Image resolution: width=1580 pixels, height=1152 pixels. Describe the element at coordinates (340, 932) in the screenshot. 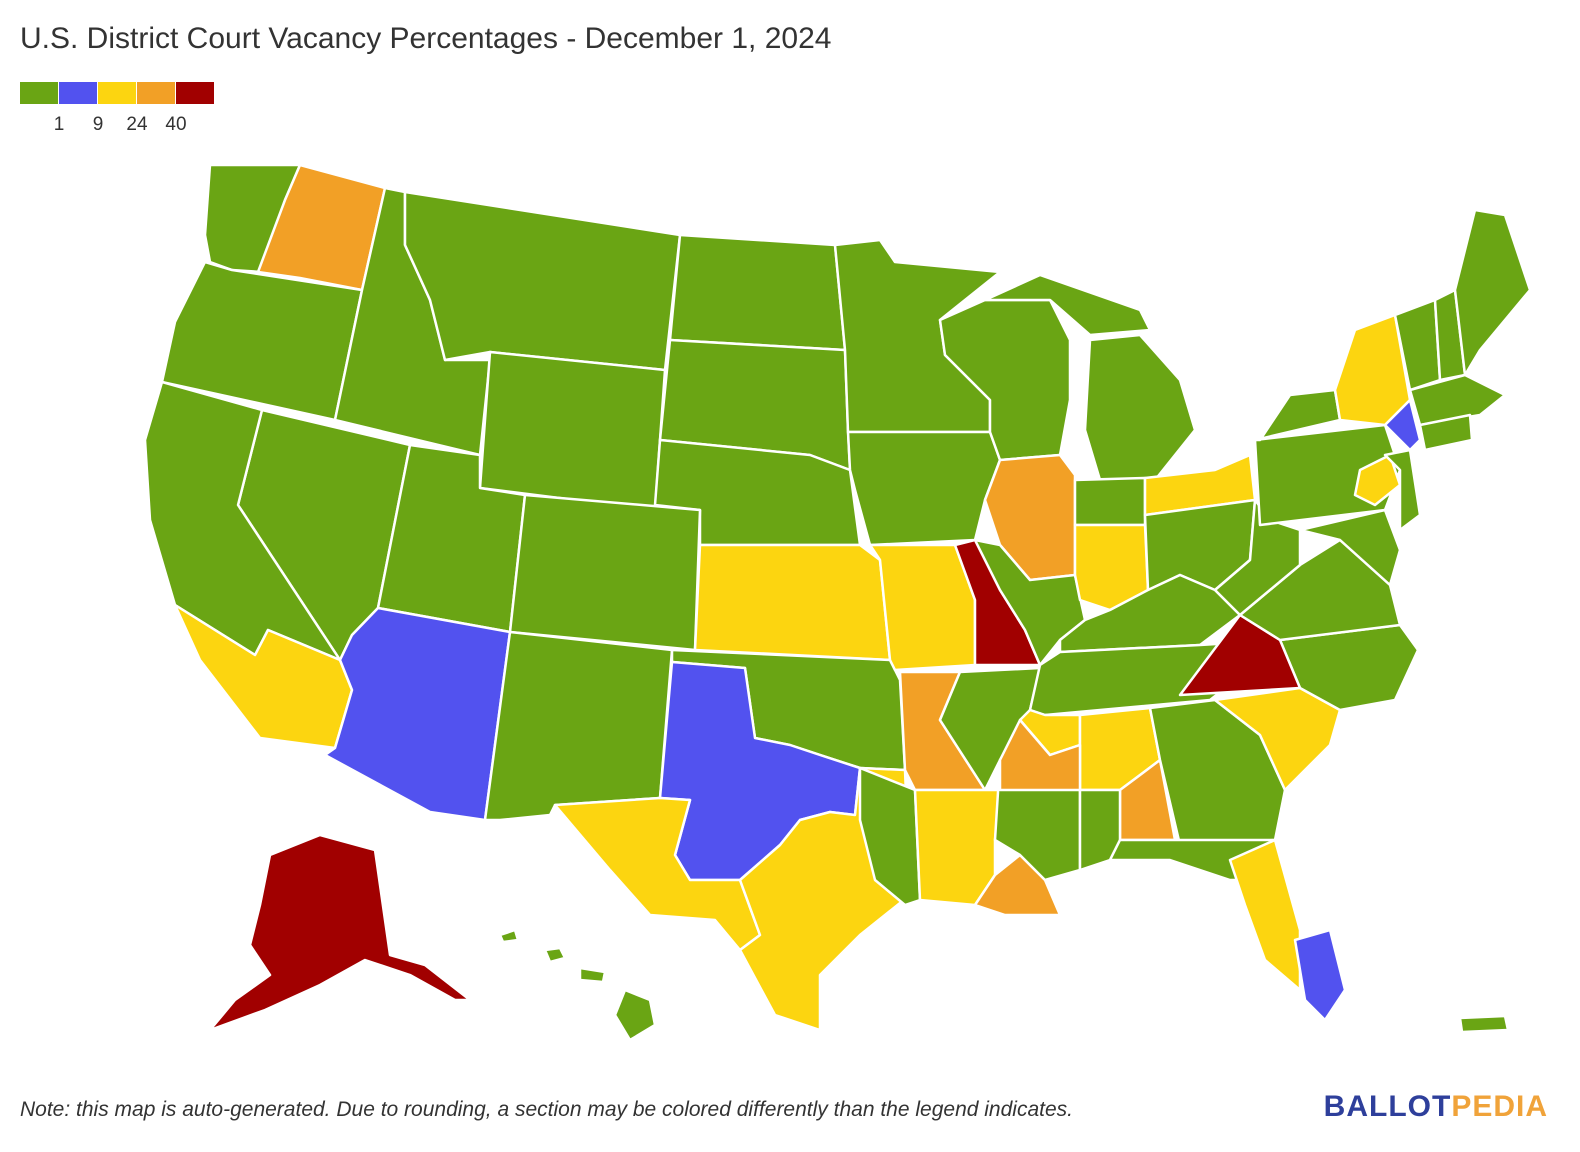

I see `district-ak` at that location.